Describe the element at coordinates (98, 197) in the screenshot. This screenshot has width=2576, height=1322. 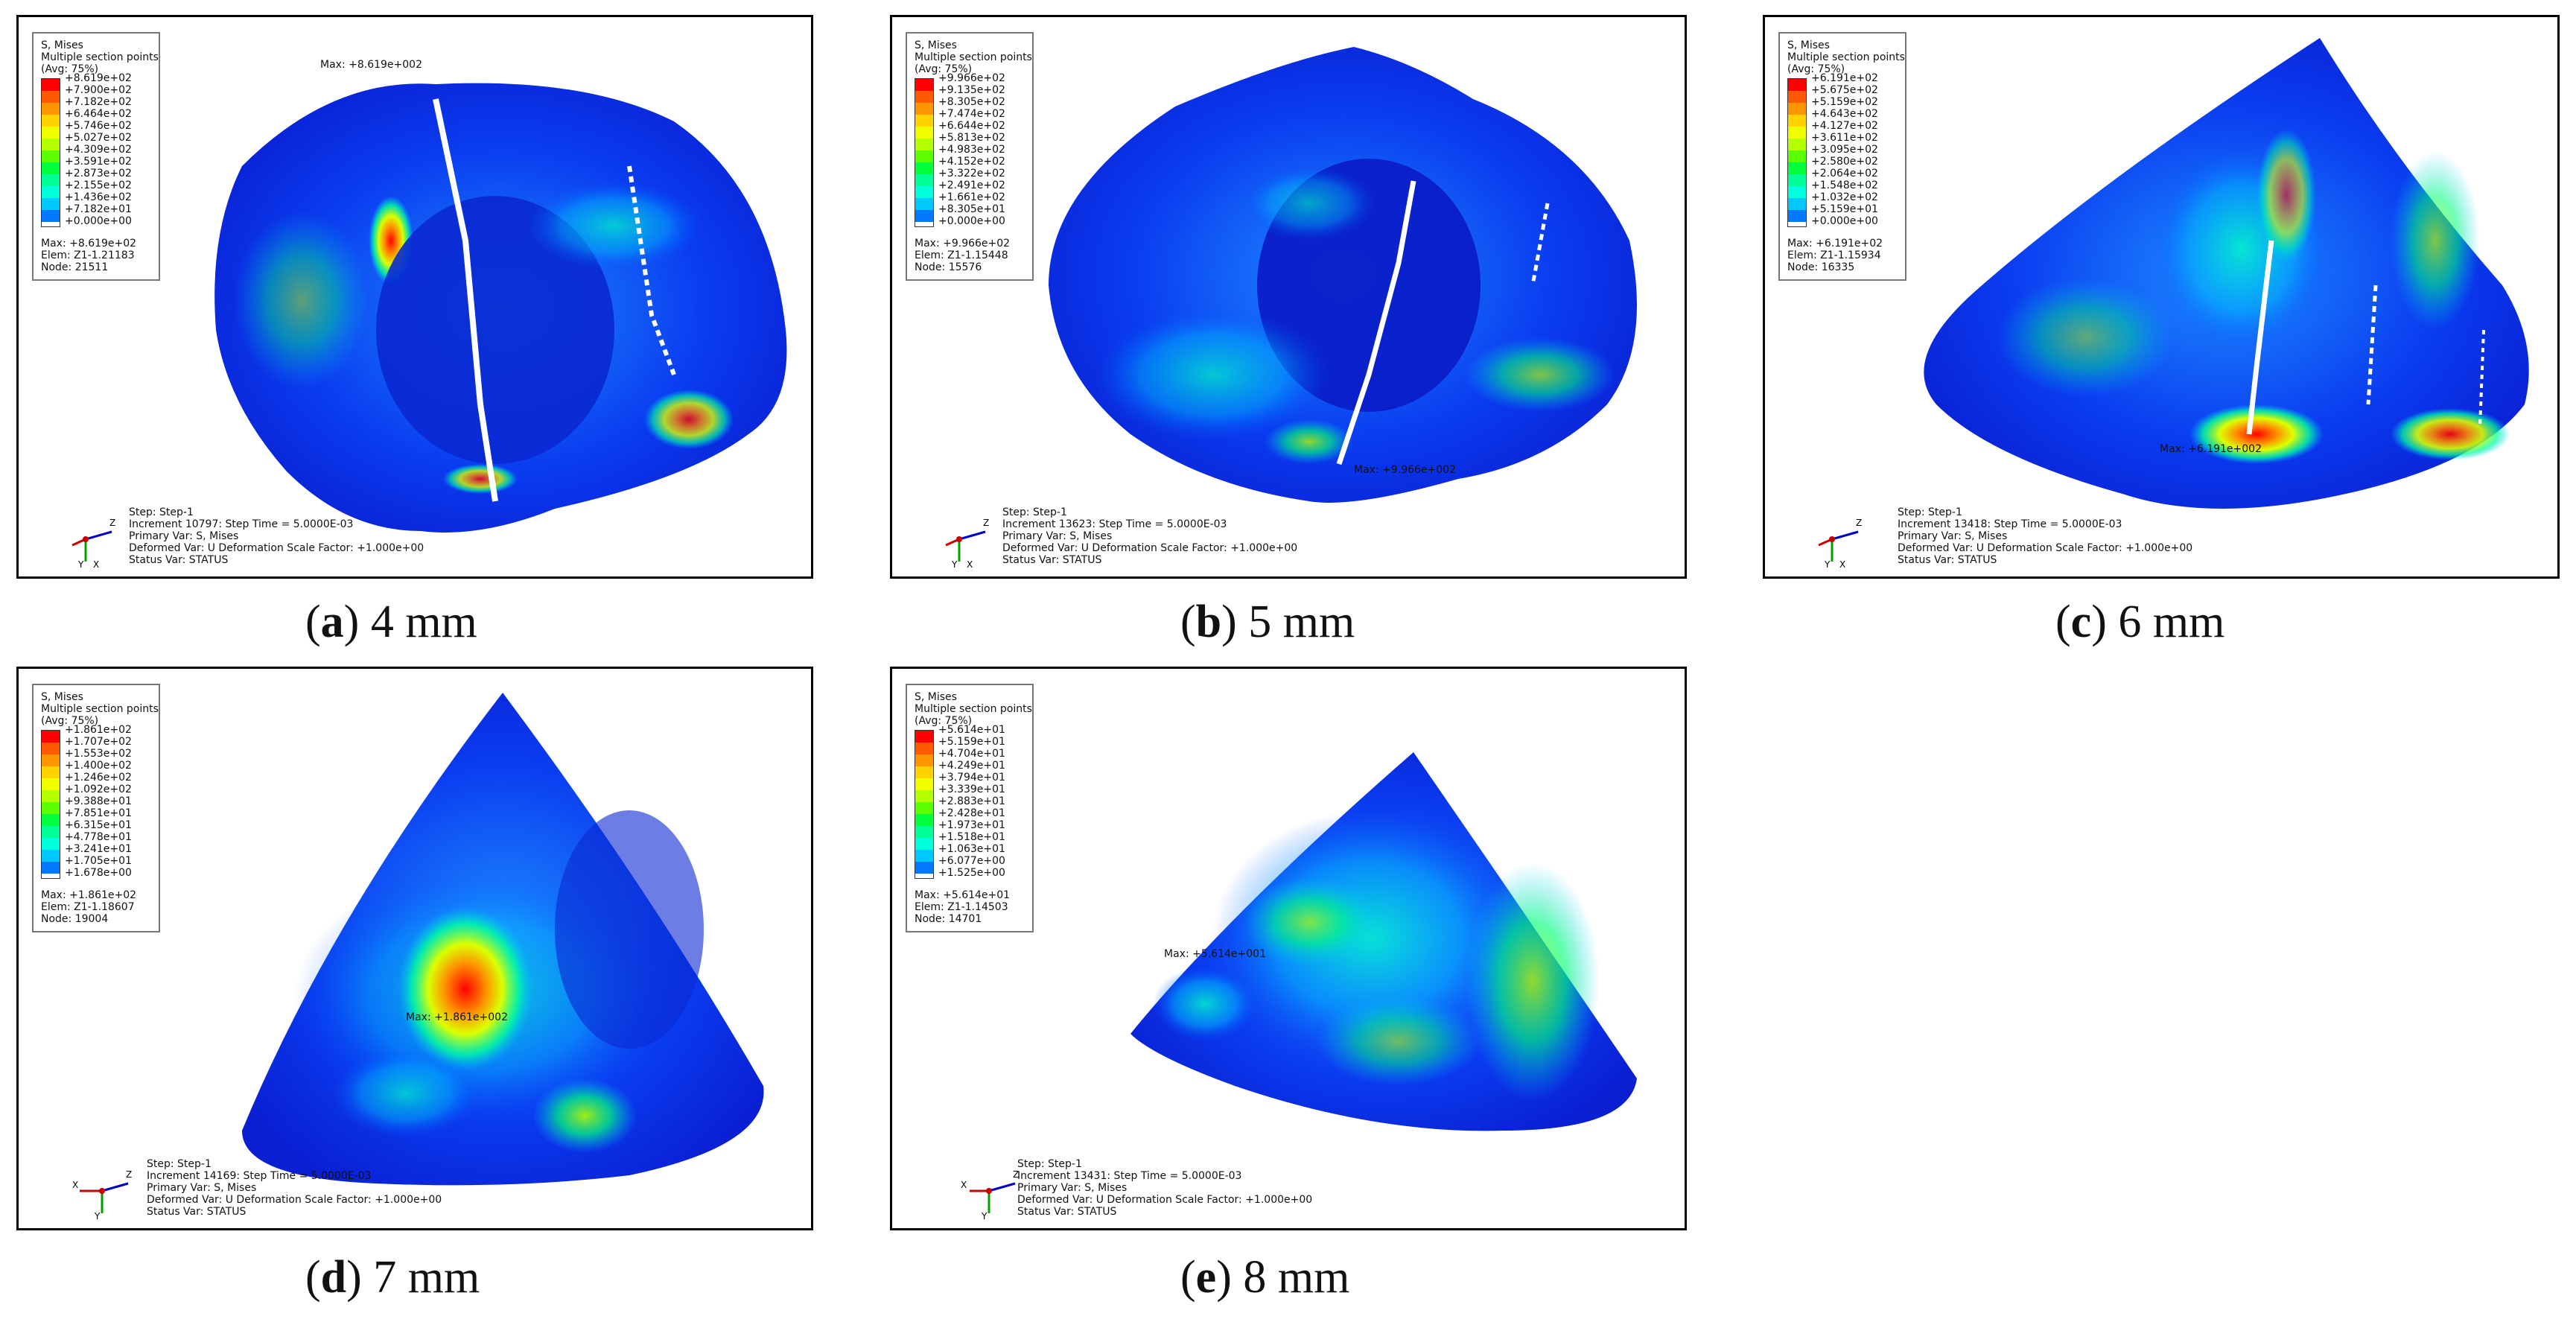
I see `tick-label: +1.436e+02` at that location.